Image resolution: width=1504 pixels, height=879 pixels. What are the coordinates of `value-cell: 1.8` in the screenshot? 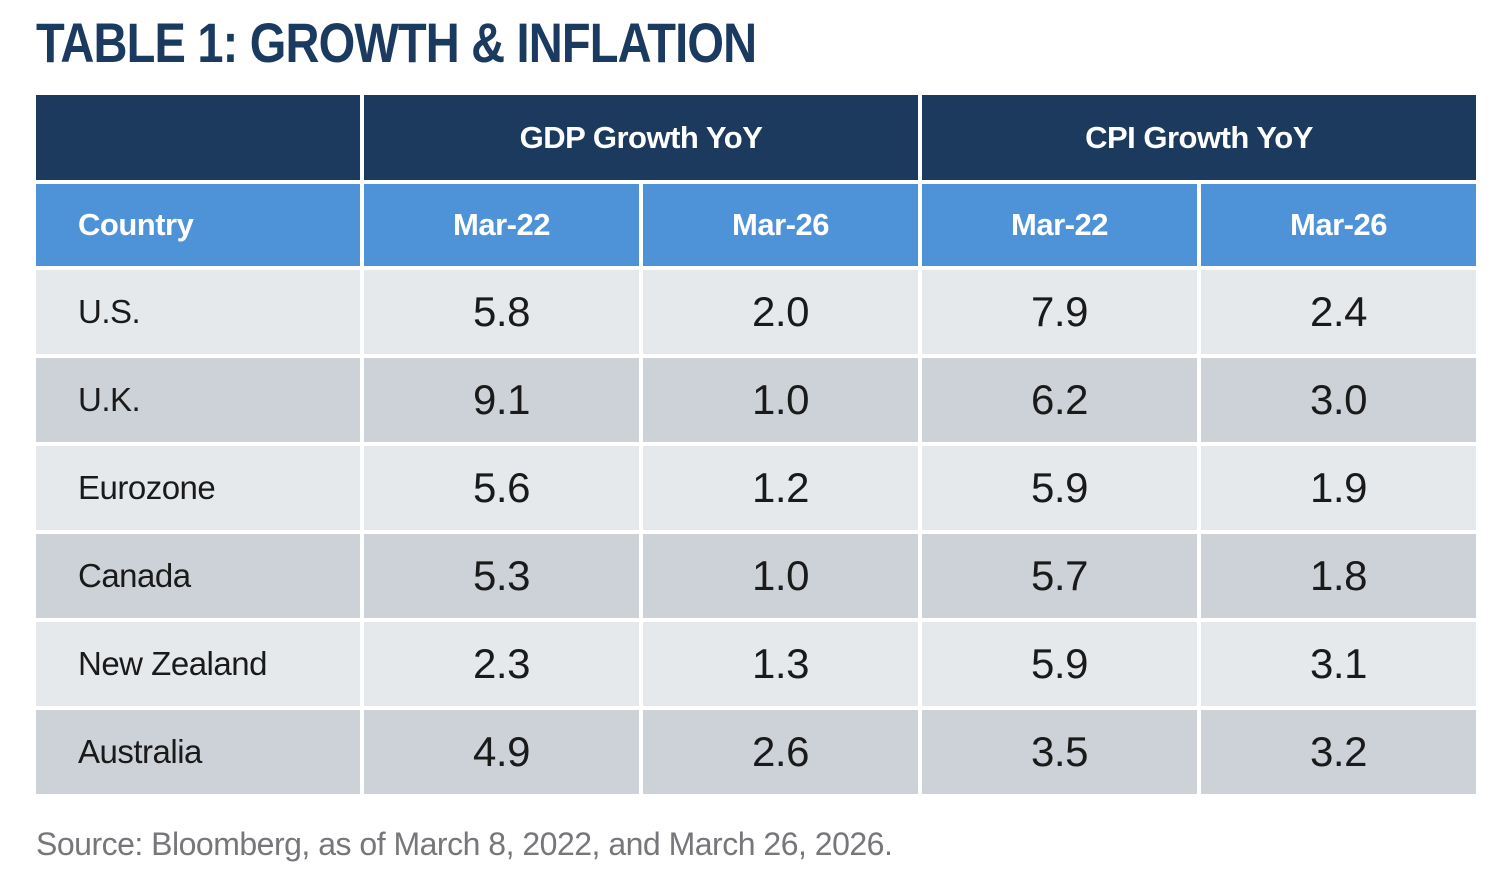 It's located at (1338, 576).